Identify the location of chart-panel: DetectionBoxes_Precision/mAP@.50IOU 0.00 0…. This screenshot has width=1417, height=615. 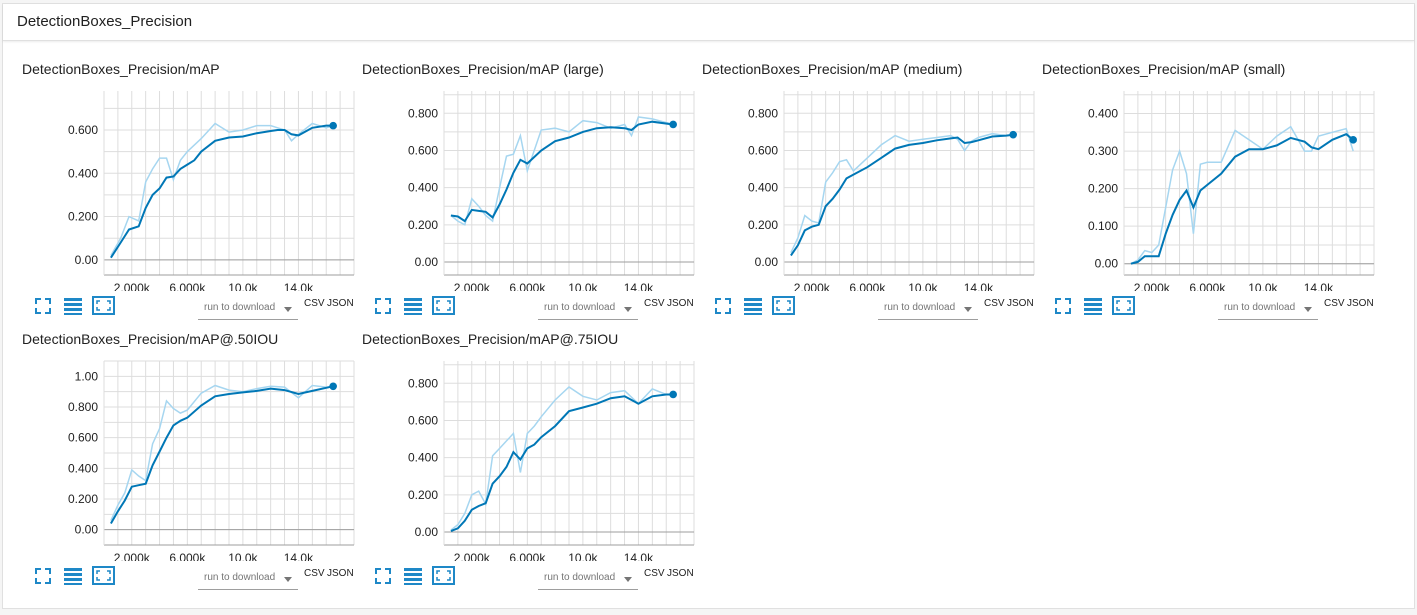
(178, 460).